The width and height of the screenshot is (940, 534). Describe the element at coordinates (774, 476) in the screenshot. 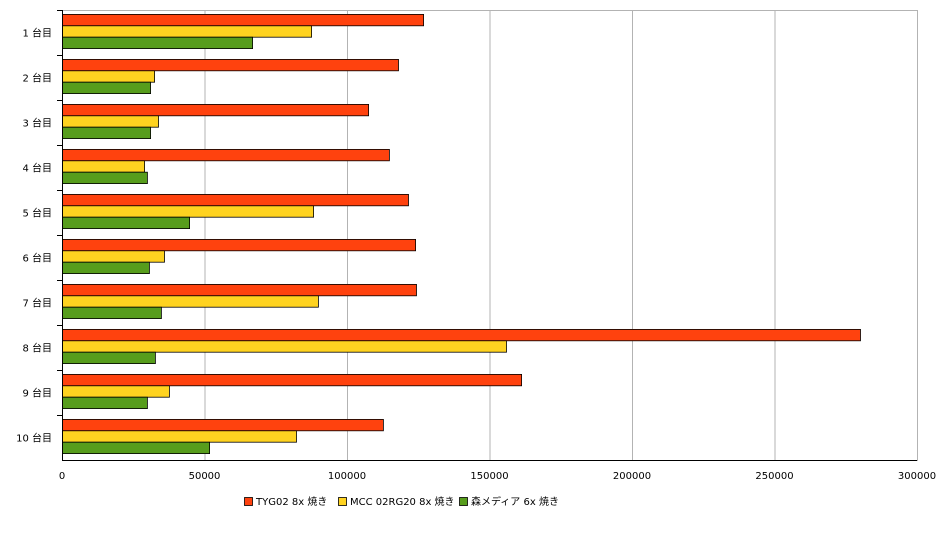

I see `x-tick-label: 250000` at that location.